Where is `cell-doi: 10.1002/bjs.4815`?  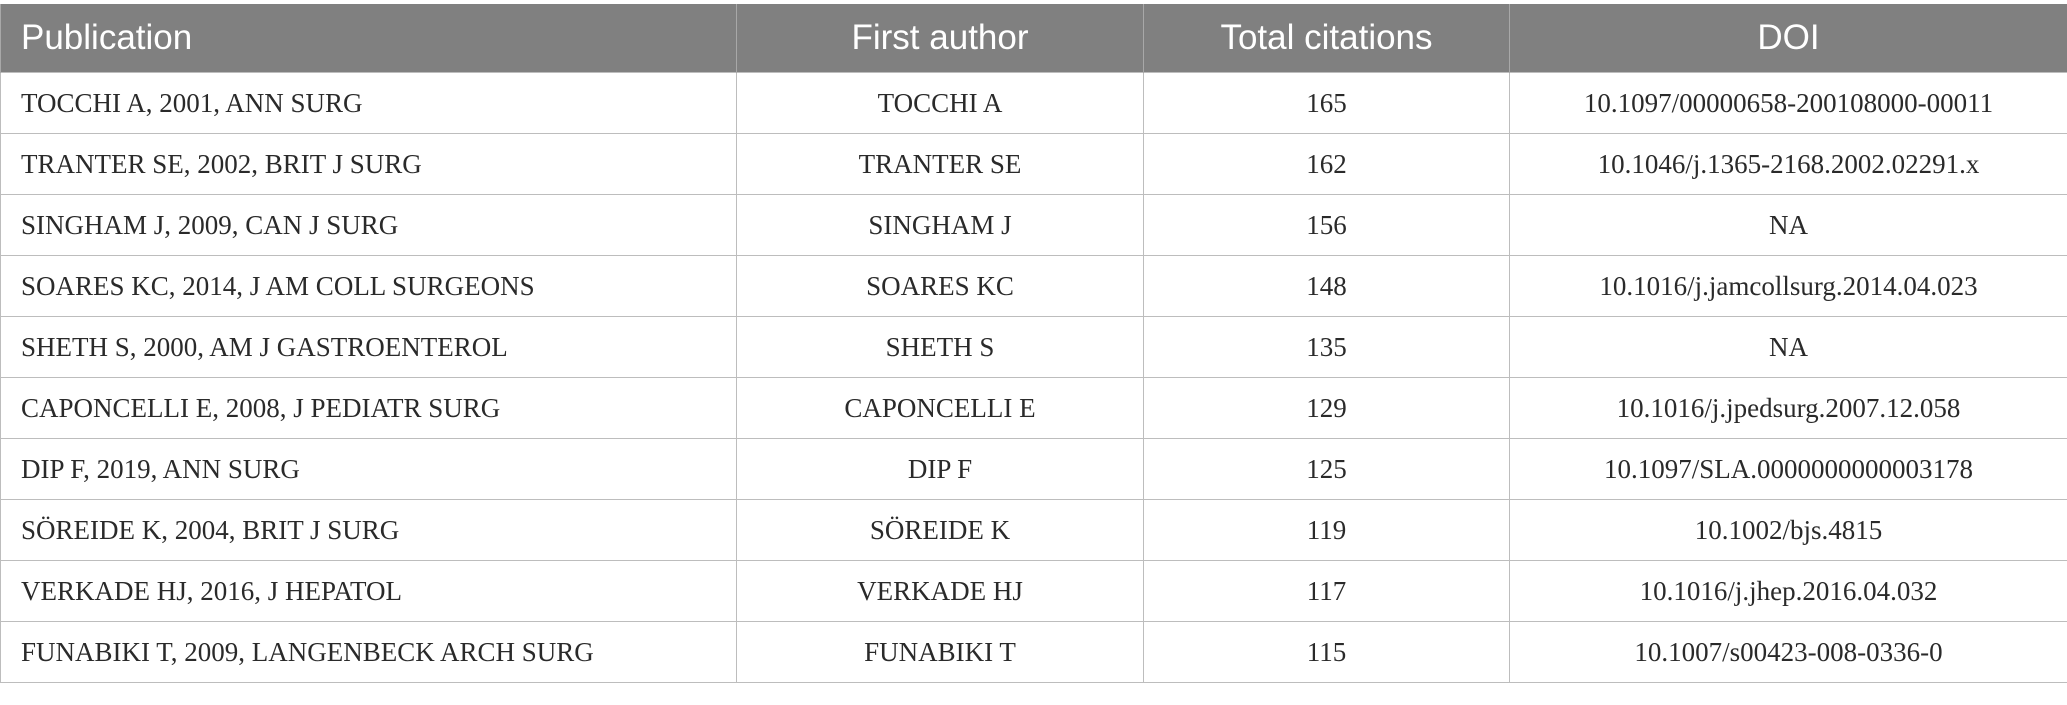 cell-doi: 10.1002/bjs.4815 is located at coordinates (1788, 530).